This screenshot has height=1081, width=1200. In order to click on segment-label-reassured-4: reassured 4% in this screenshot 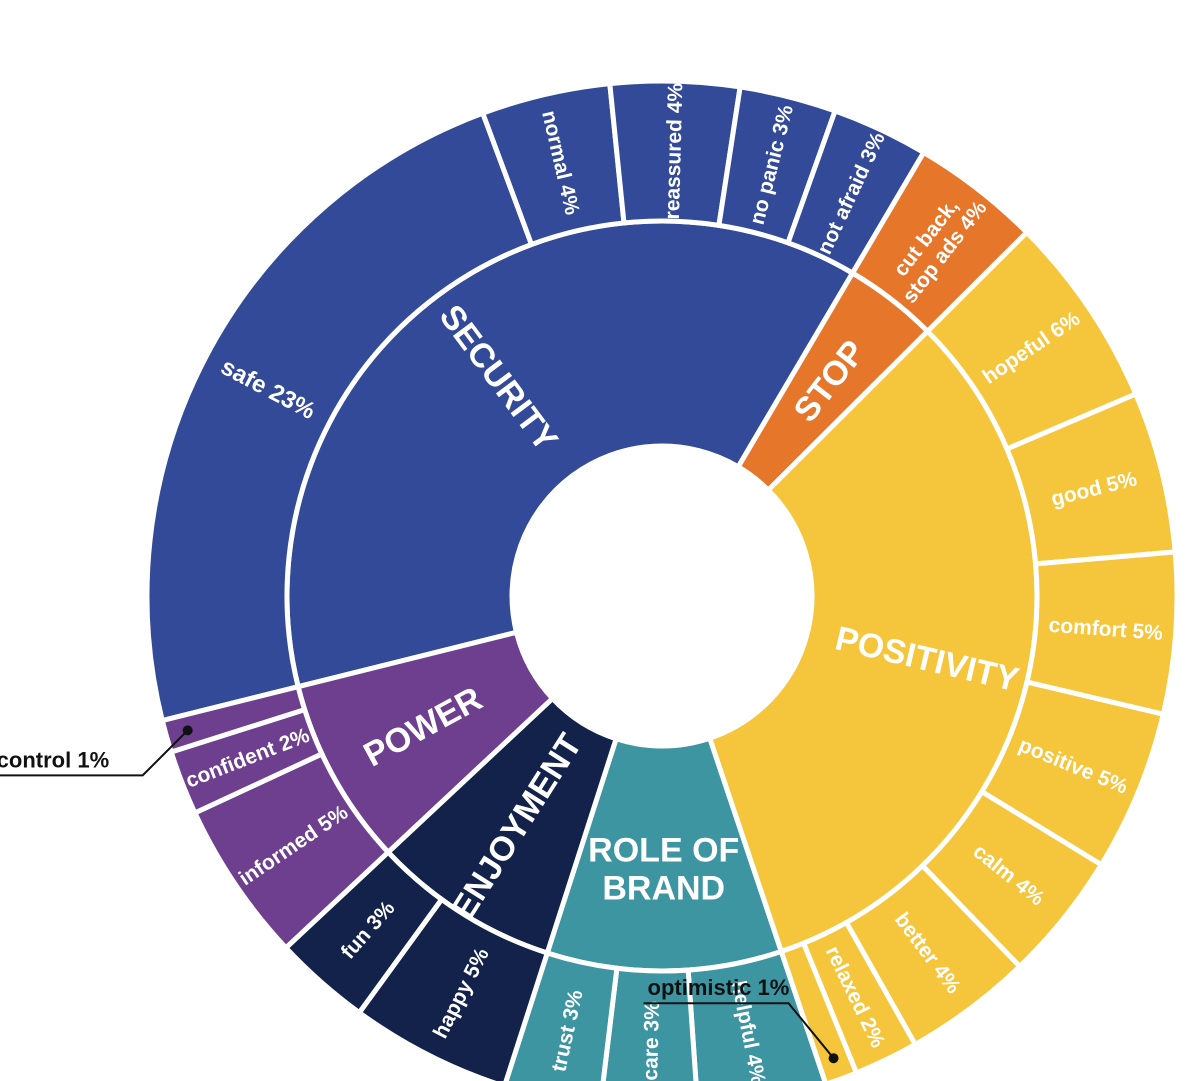, I will do `click(674, 150)`.